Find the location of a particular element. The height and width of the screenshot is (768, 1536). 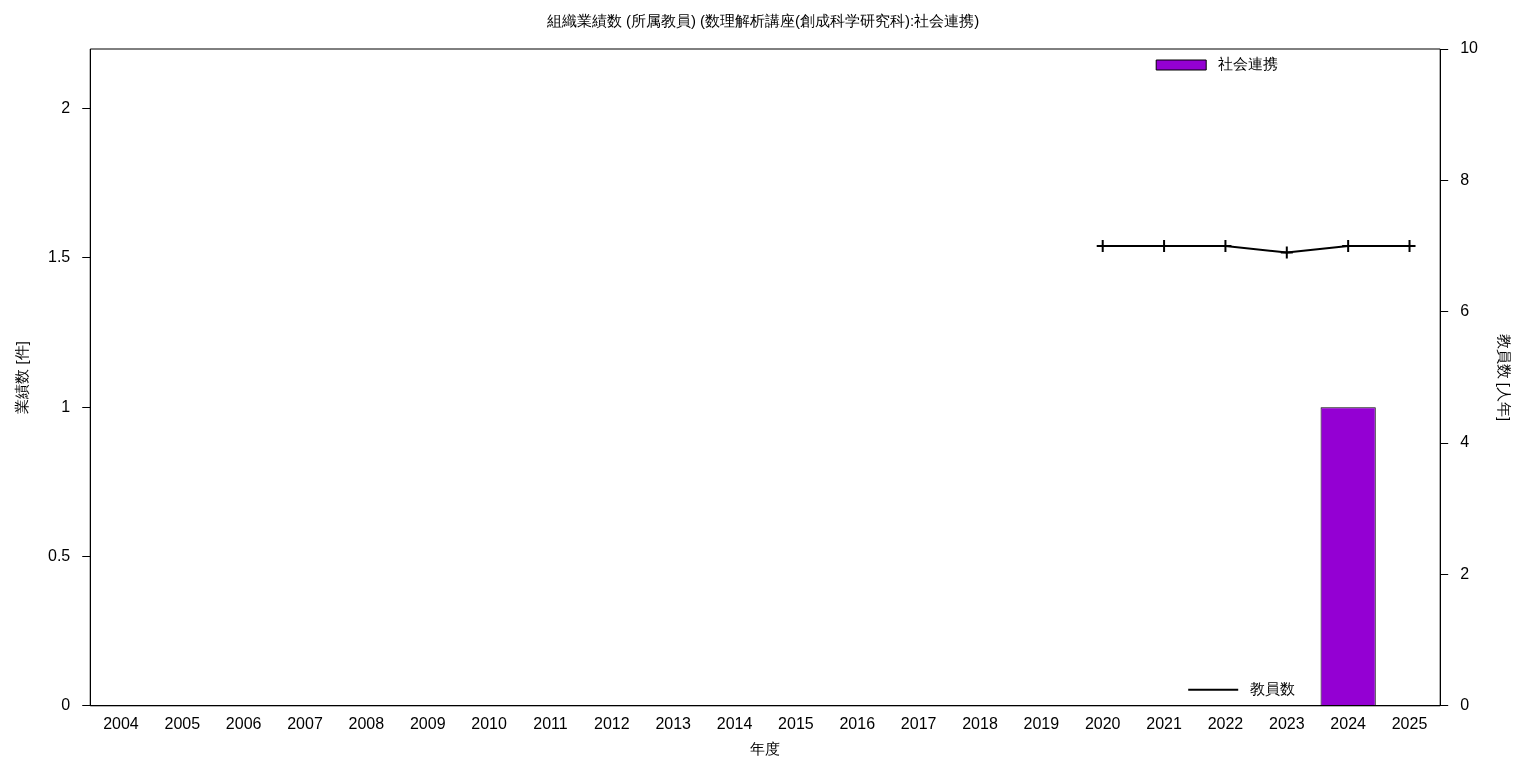

x-tick-label: 2016 is located at coordinates (857, 723).